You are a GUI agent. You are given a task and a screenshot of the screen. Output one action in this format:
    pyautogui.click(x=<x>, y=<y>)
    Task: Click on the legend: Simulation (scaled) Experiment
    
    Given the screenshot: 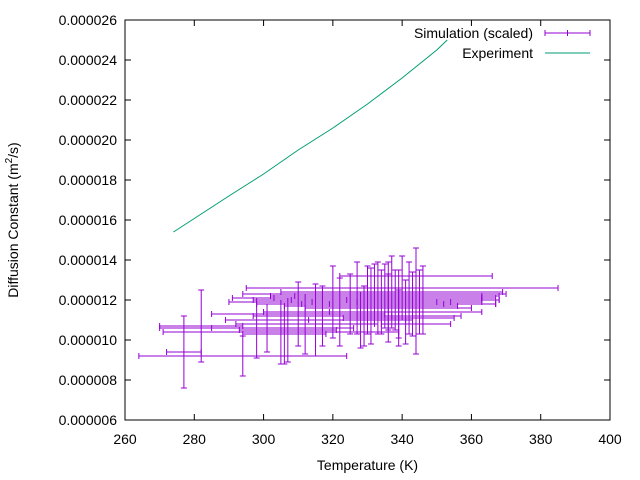 What is the action you would take?
    pyautogui.click(x=502, y=43)
    